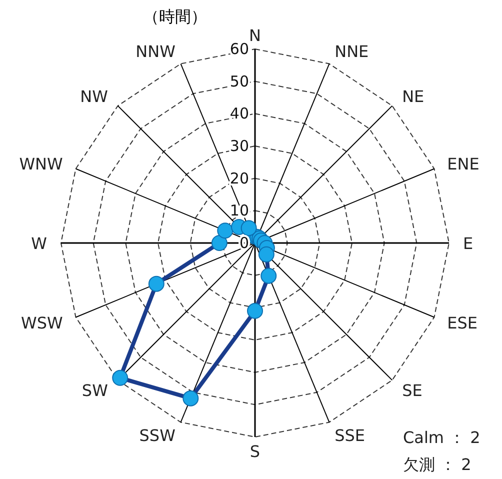 This screenshot has width=502, height=479. Describe the element at coordinates (175, 16) in the screenshot. I see `text: （時間）` at that location.